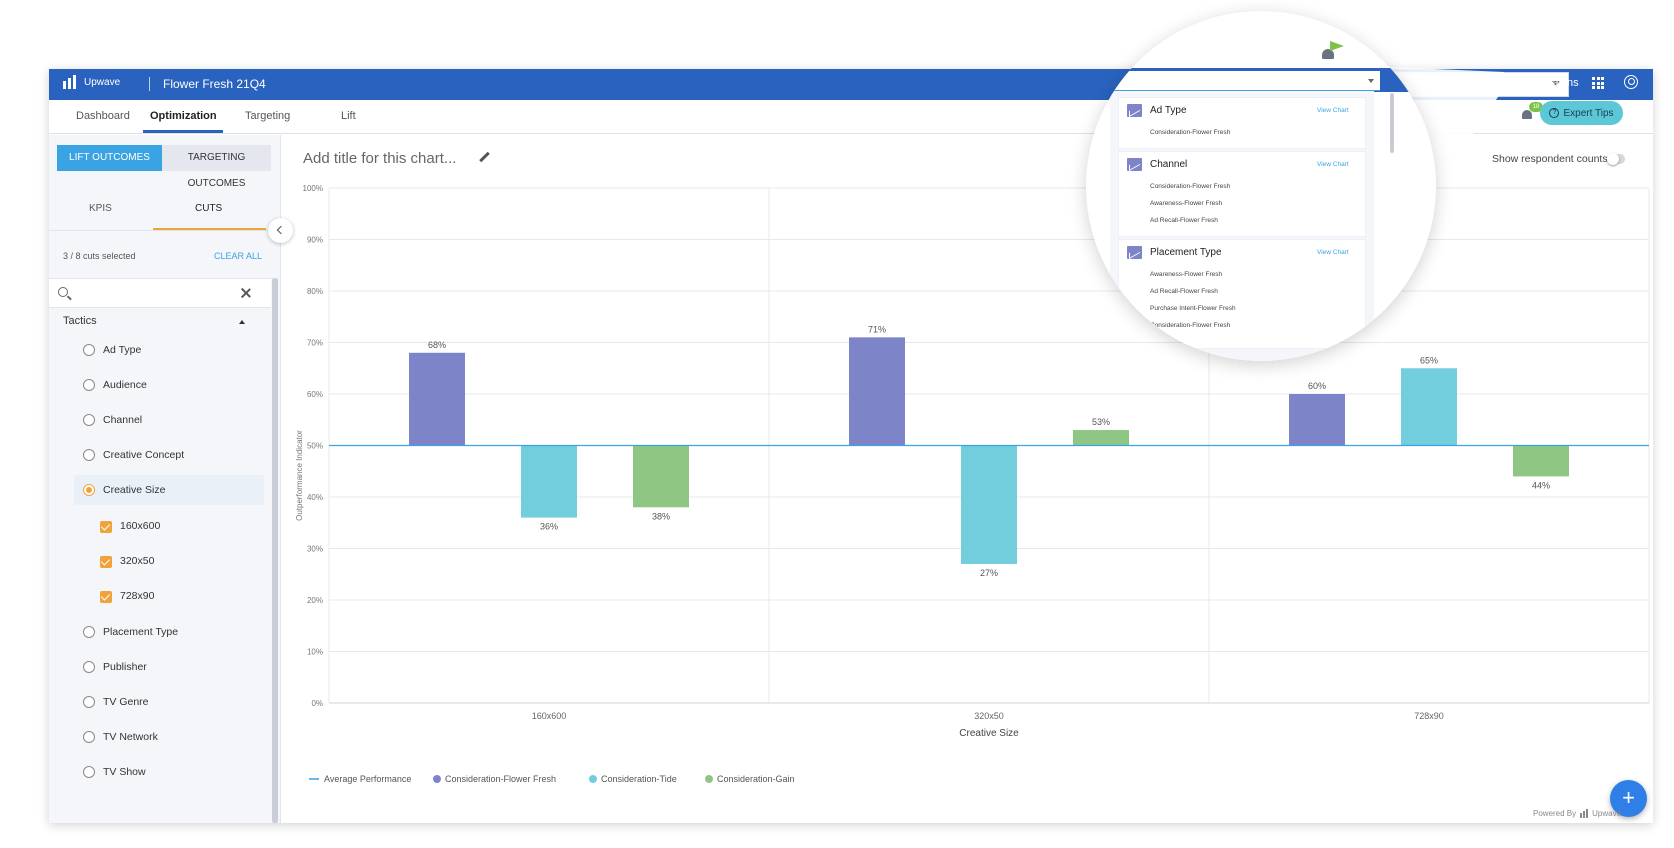  I want to click on notification-bell-icon, so click(1333, 51).